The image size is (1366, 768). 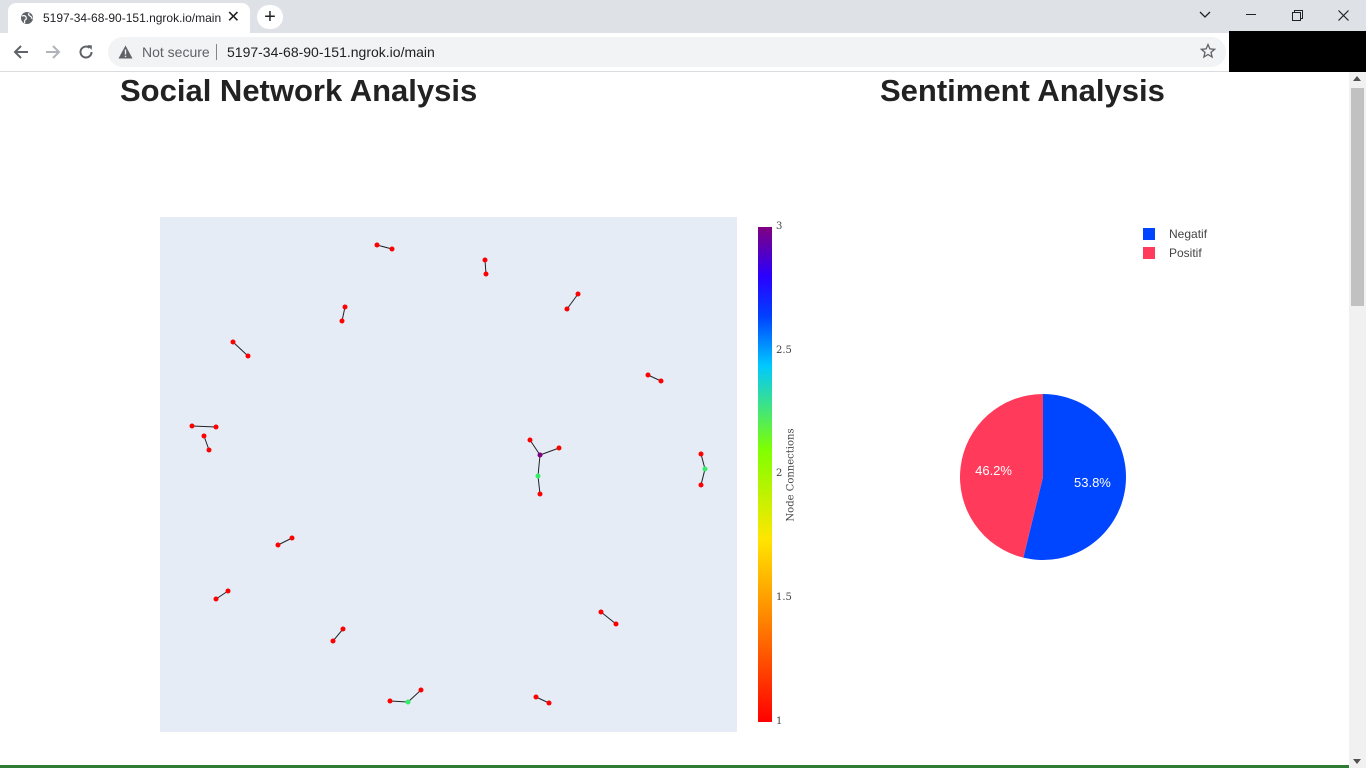 I want to click on omnibox-separator, so click(x=216, y=52).